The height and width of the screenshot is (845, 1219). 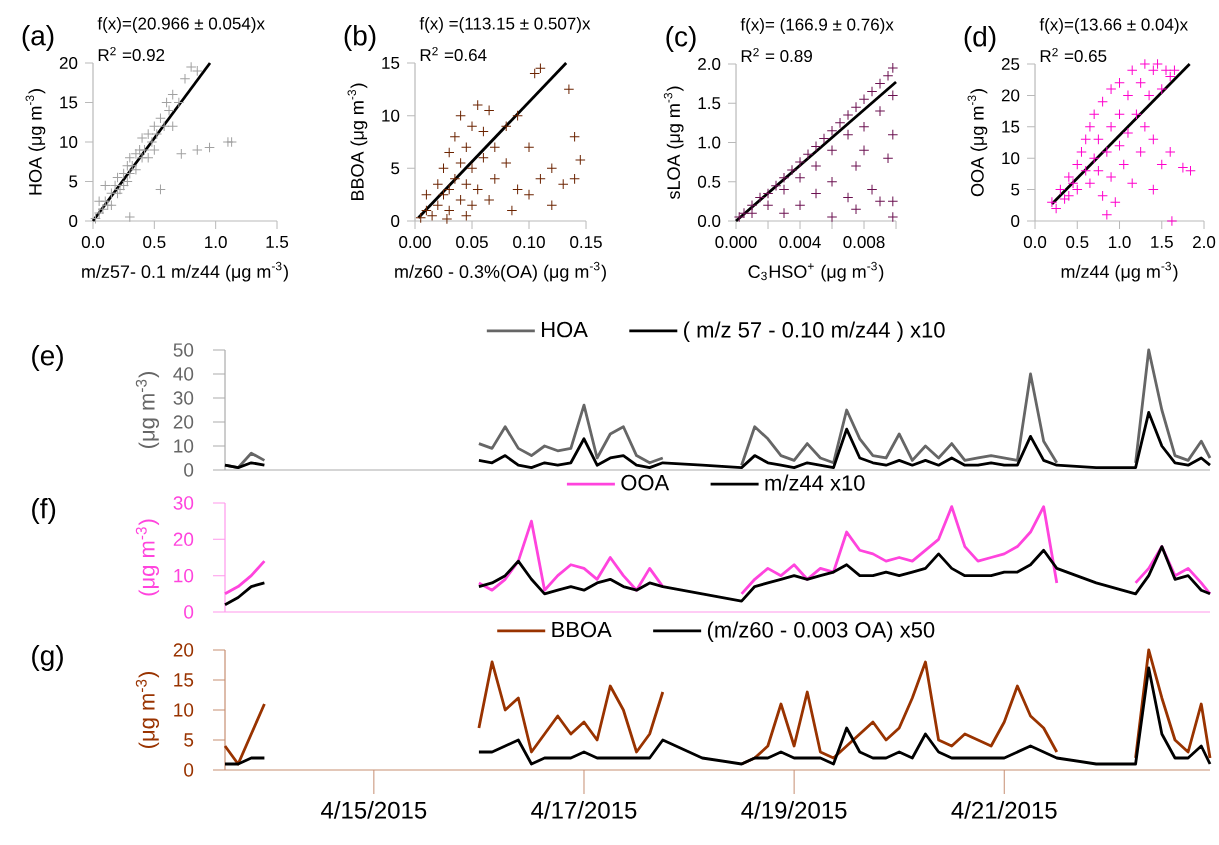 I want to click on y-axis-title: OOA (μg m$^{-3}$), so click(x=977, y=143).